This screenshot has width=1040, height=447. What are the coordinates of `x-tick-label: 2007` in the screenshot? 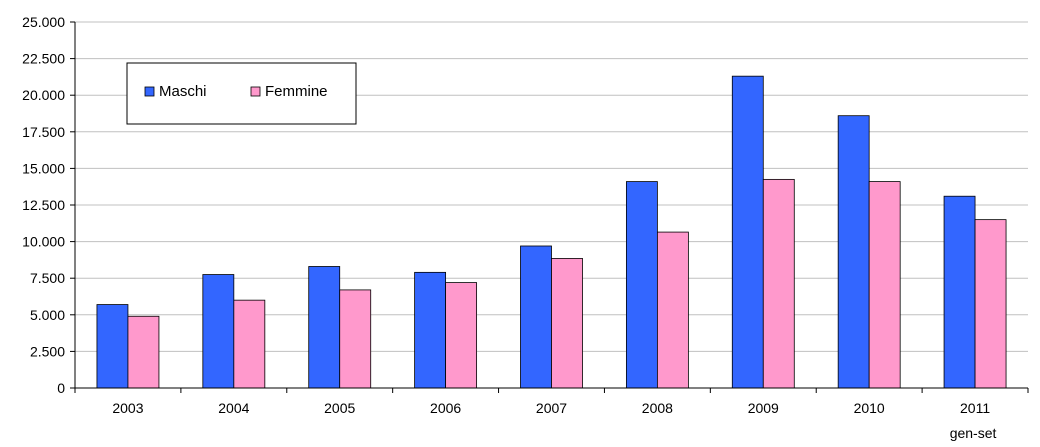 It's located at (551, 408).